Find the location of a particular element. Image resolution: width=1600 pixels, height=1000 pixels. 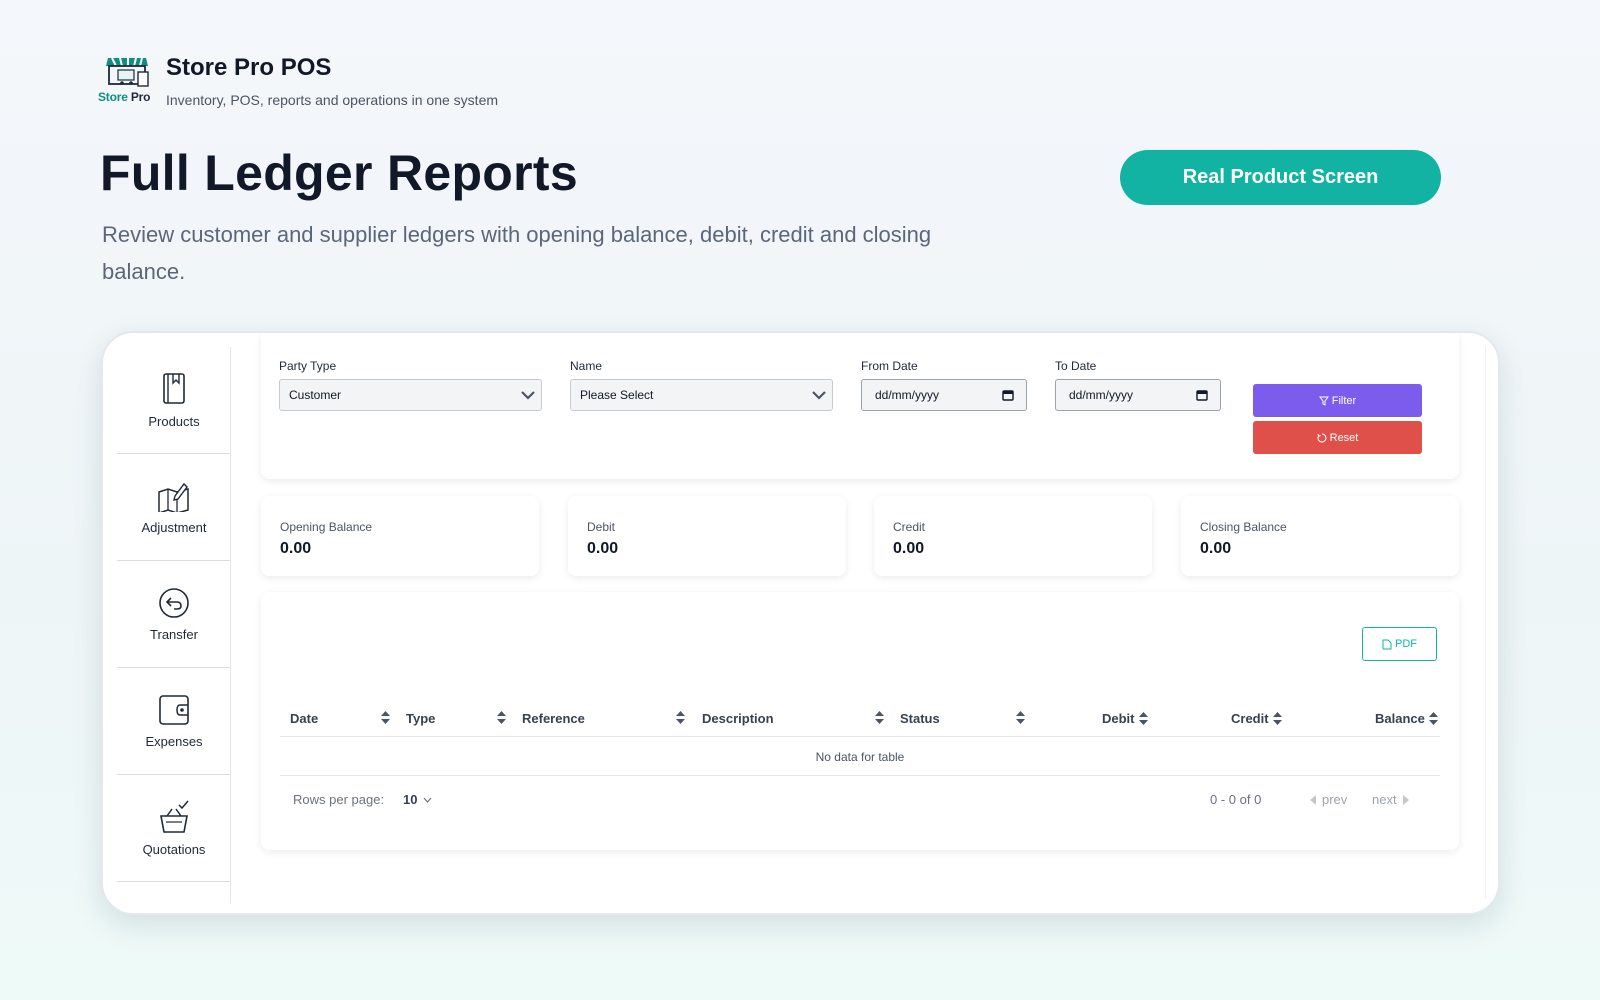

to-date-label: To Date is located at coordinates (1076, 366).